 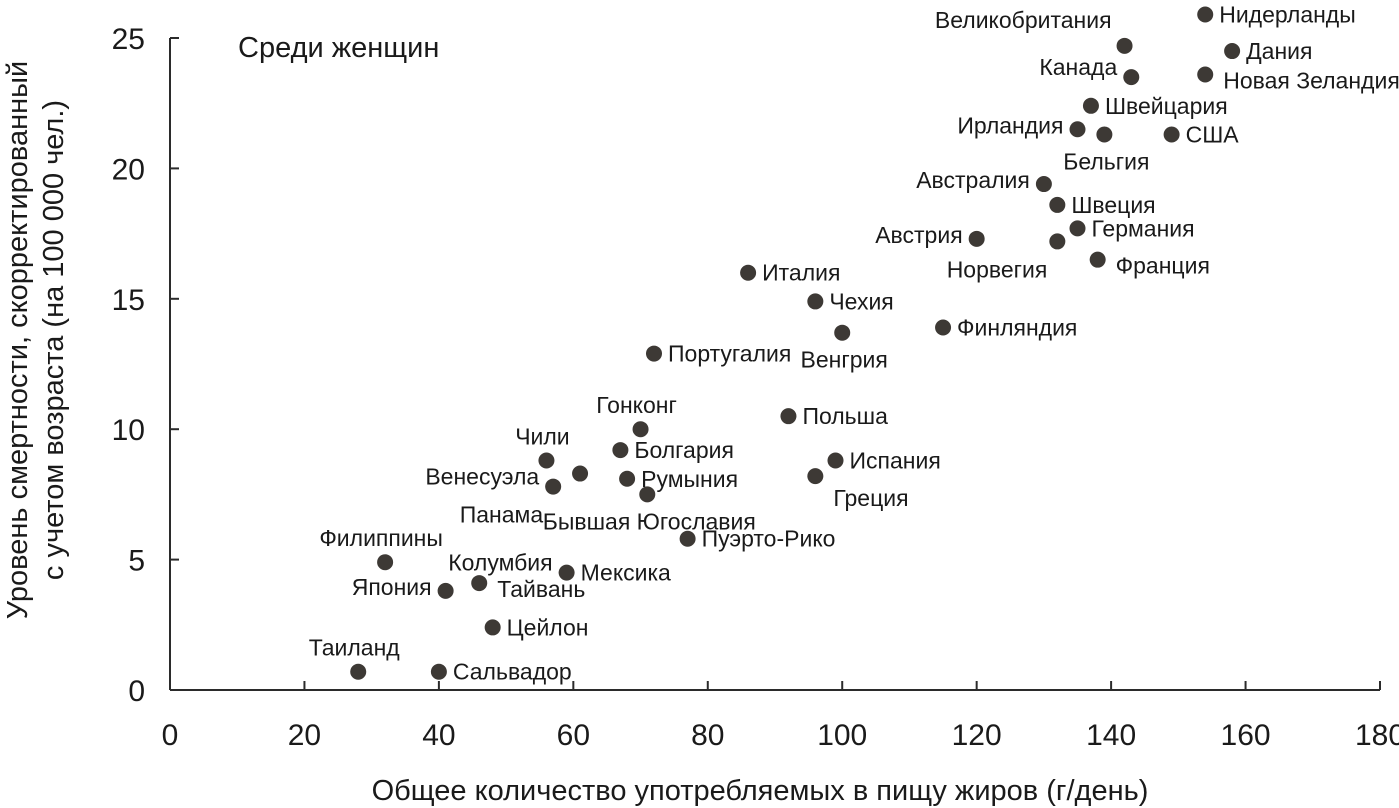 I want to click on data-point-label: Канада, so click(x=1078, y=67).